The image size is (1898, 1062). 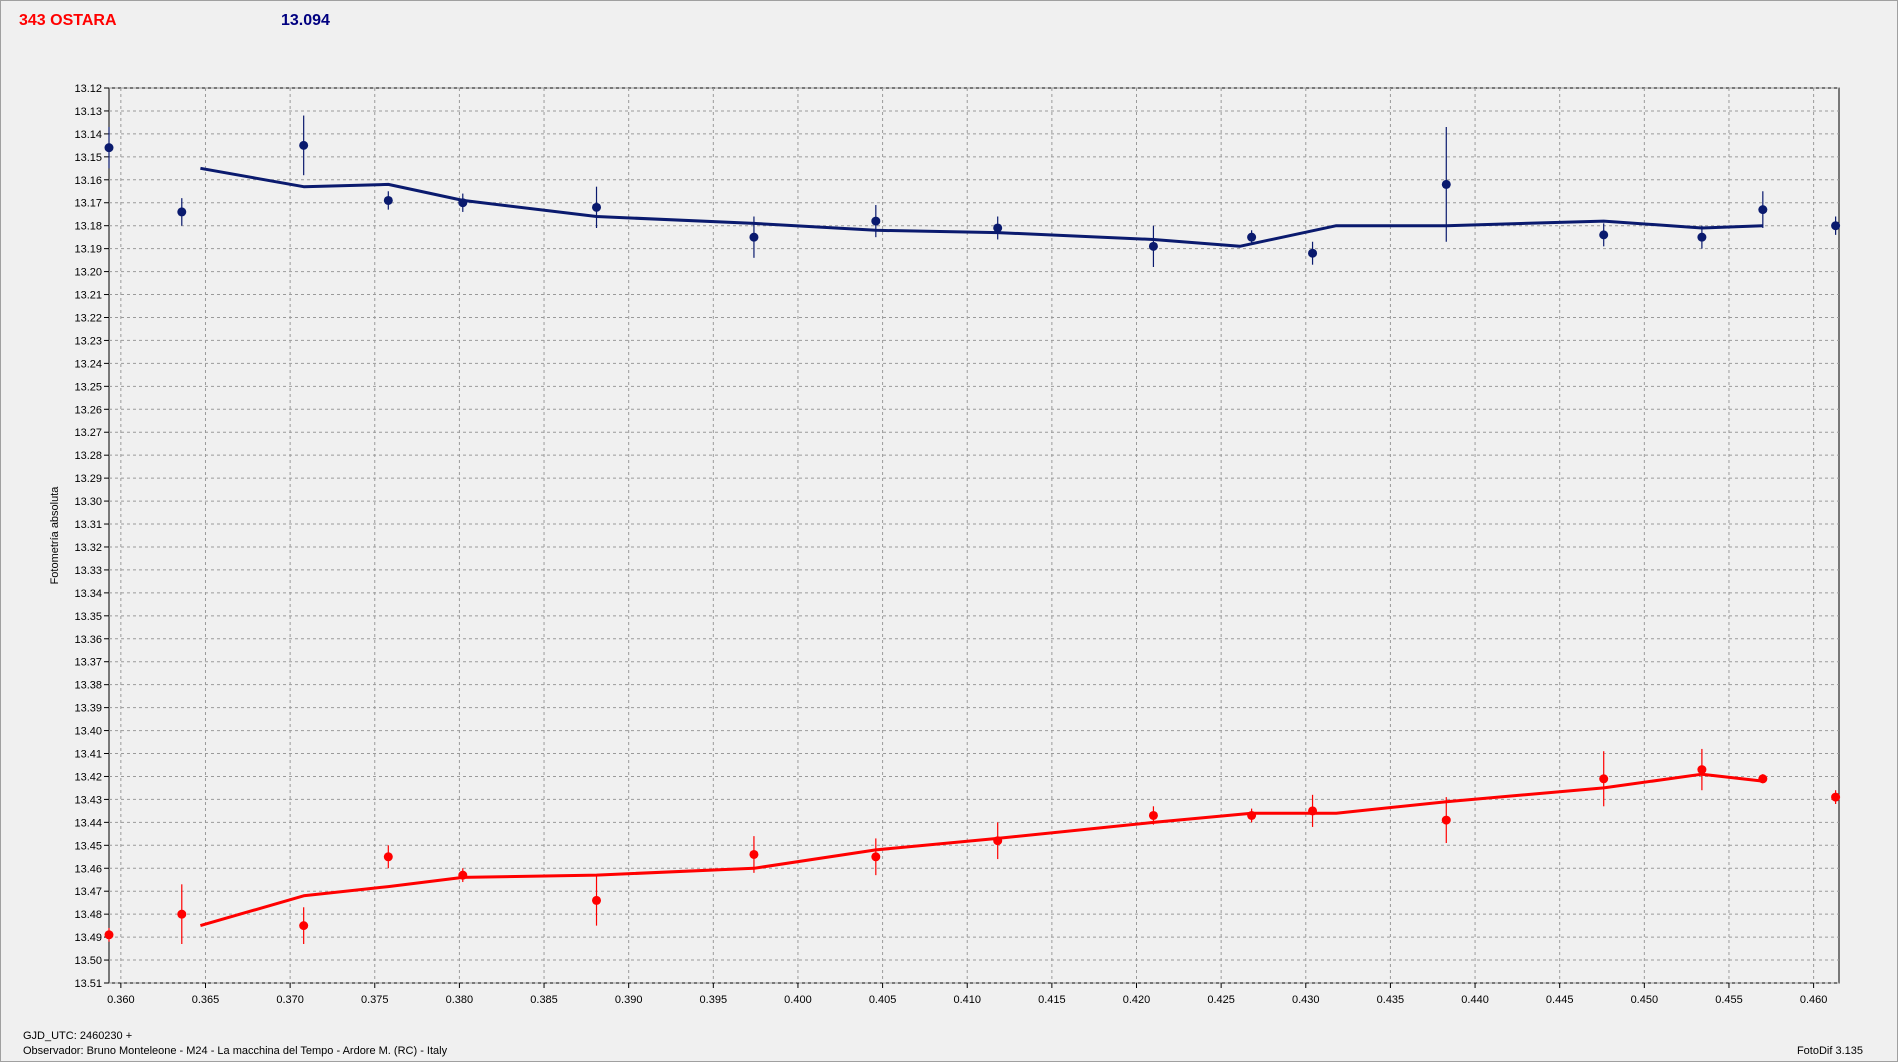 What do you see at coordinates (305, 20) in the screenshot?
I see `reference-magnitude: 13.094` at bounding box center [305, 20].